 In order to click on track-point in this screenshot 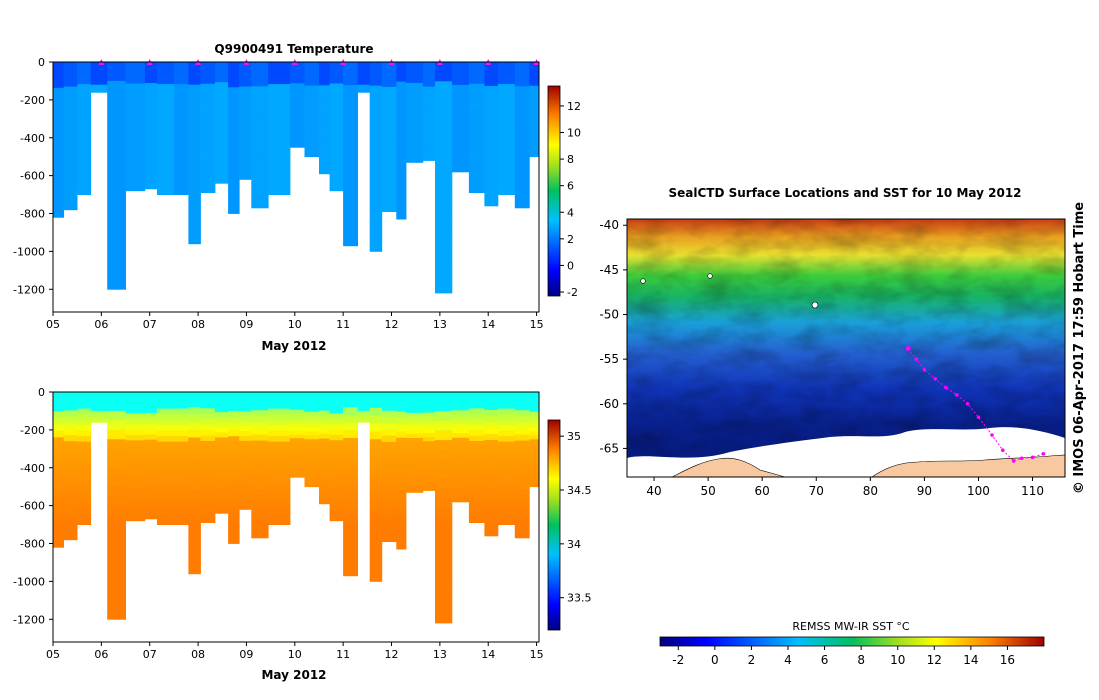, I will do `click(935, 378)`.